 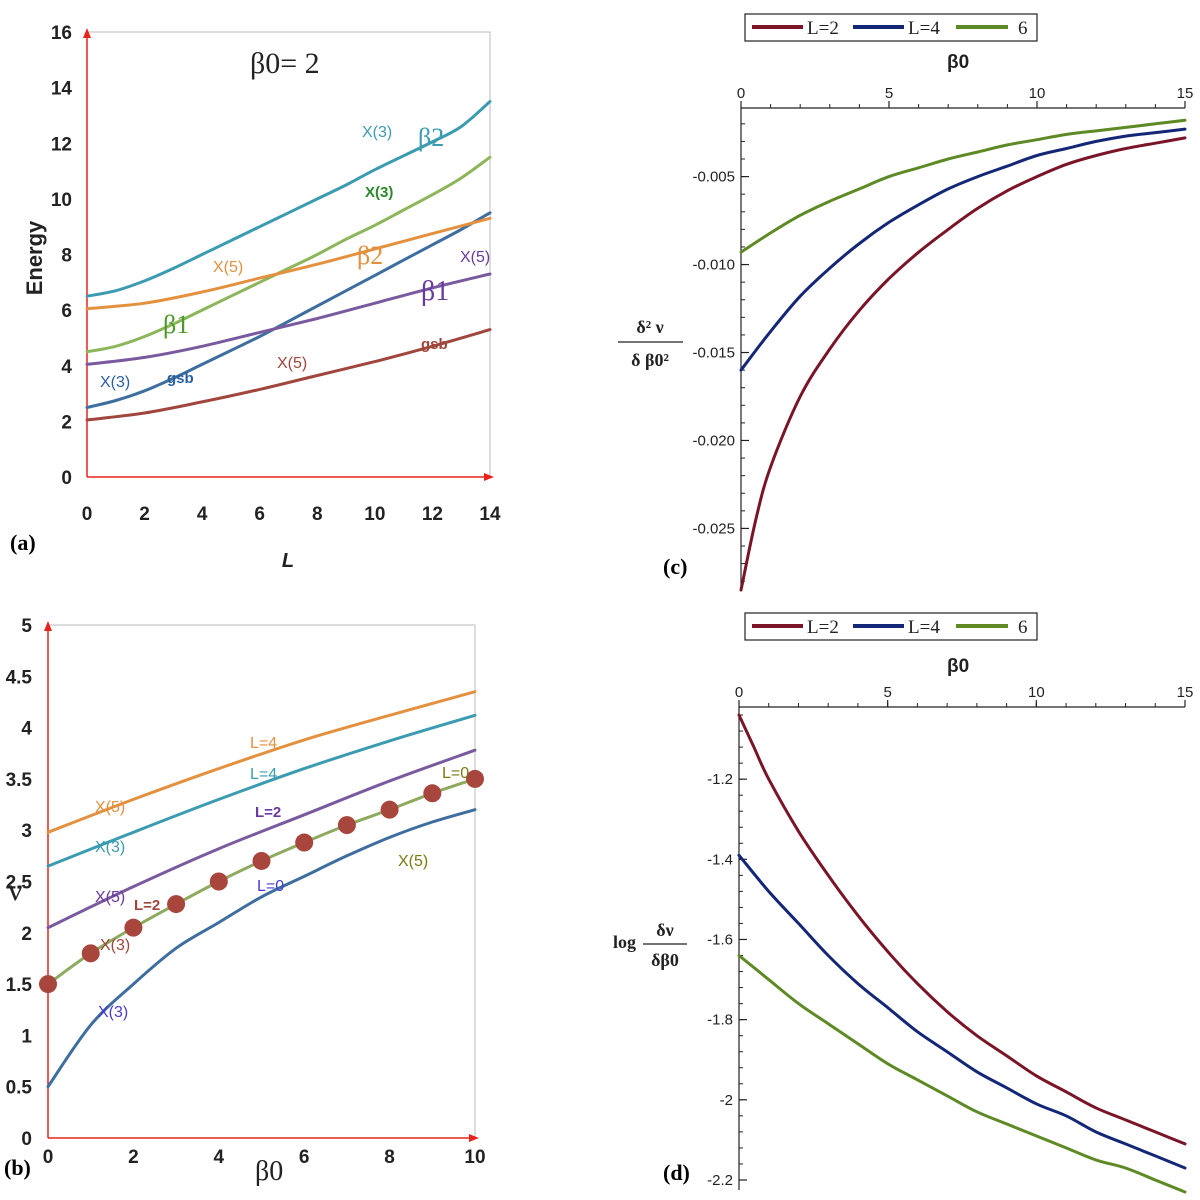 I want to click on panel-b-series, so click(x=261, y=889).